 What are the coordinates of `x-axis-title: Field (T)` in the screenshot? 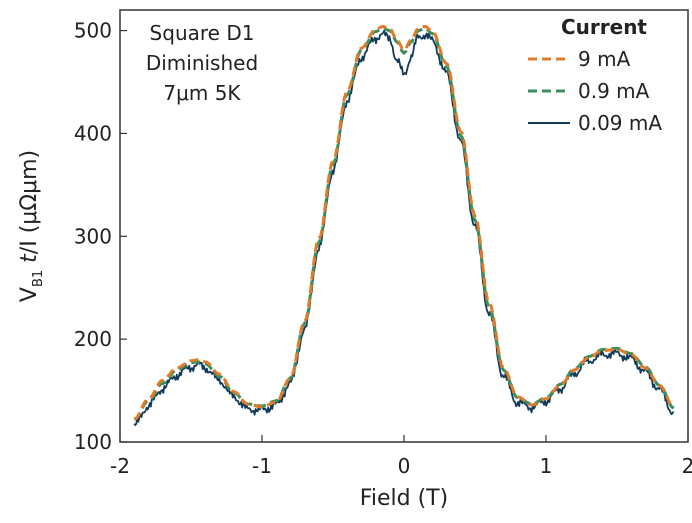 It's located at (404, 498).